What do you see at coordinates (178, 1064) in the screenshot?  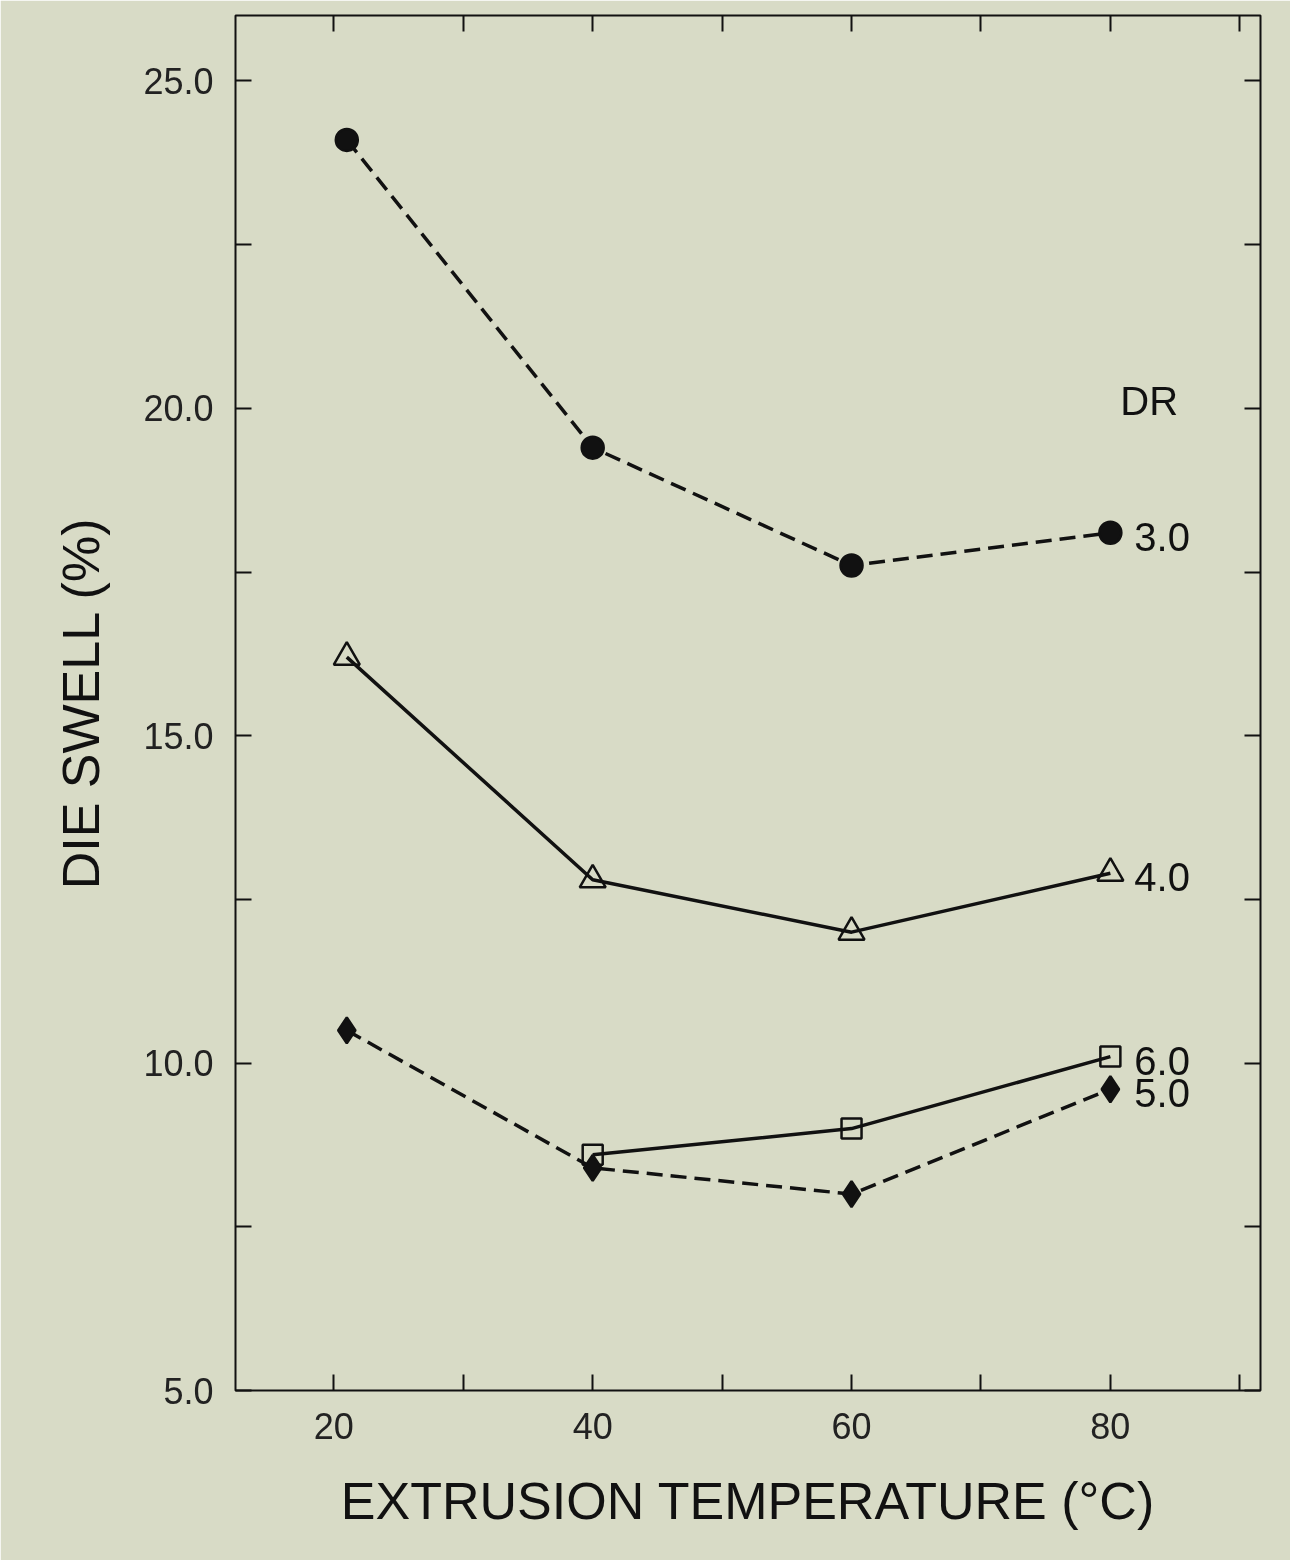 I see `y-tick-label: 10.0` at bounding box center [178, 1064].